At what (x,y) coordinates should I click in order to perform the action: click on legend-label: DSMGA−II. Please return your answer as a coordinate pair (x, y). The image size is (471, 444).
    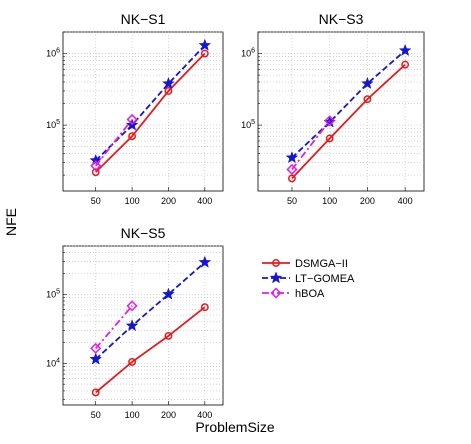
    Looking at the image, I should click on (321, 264).